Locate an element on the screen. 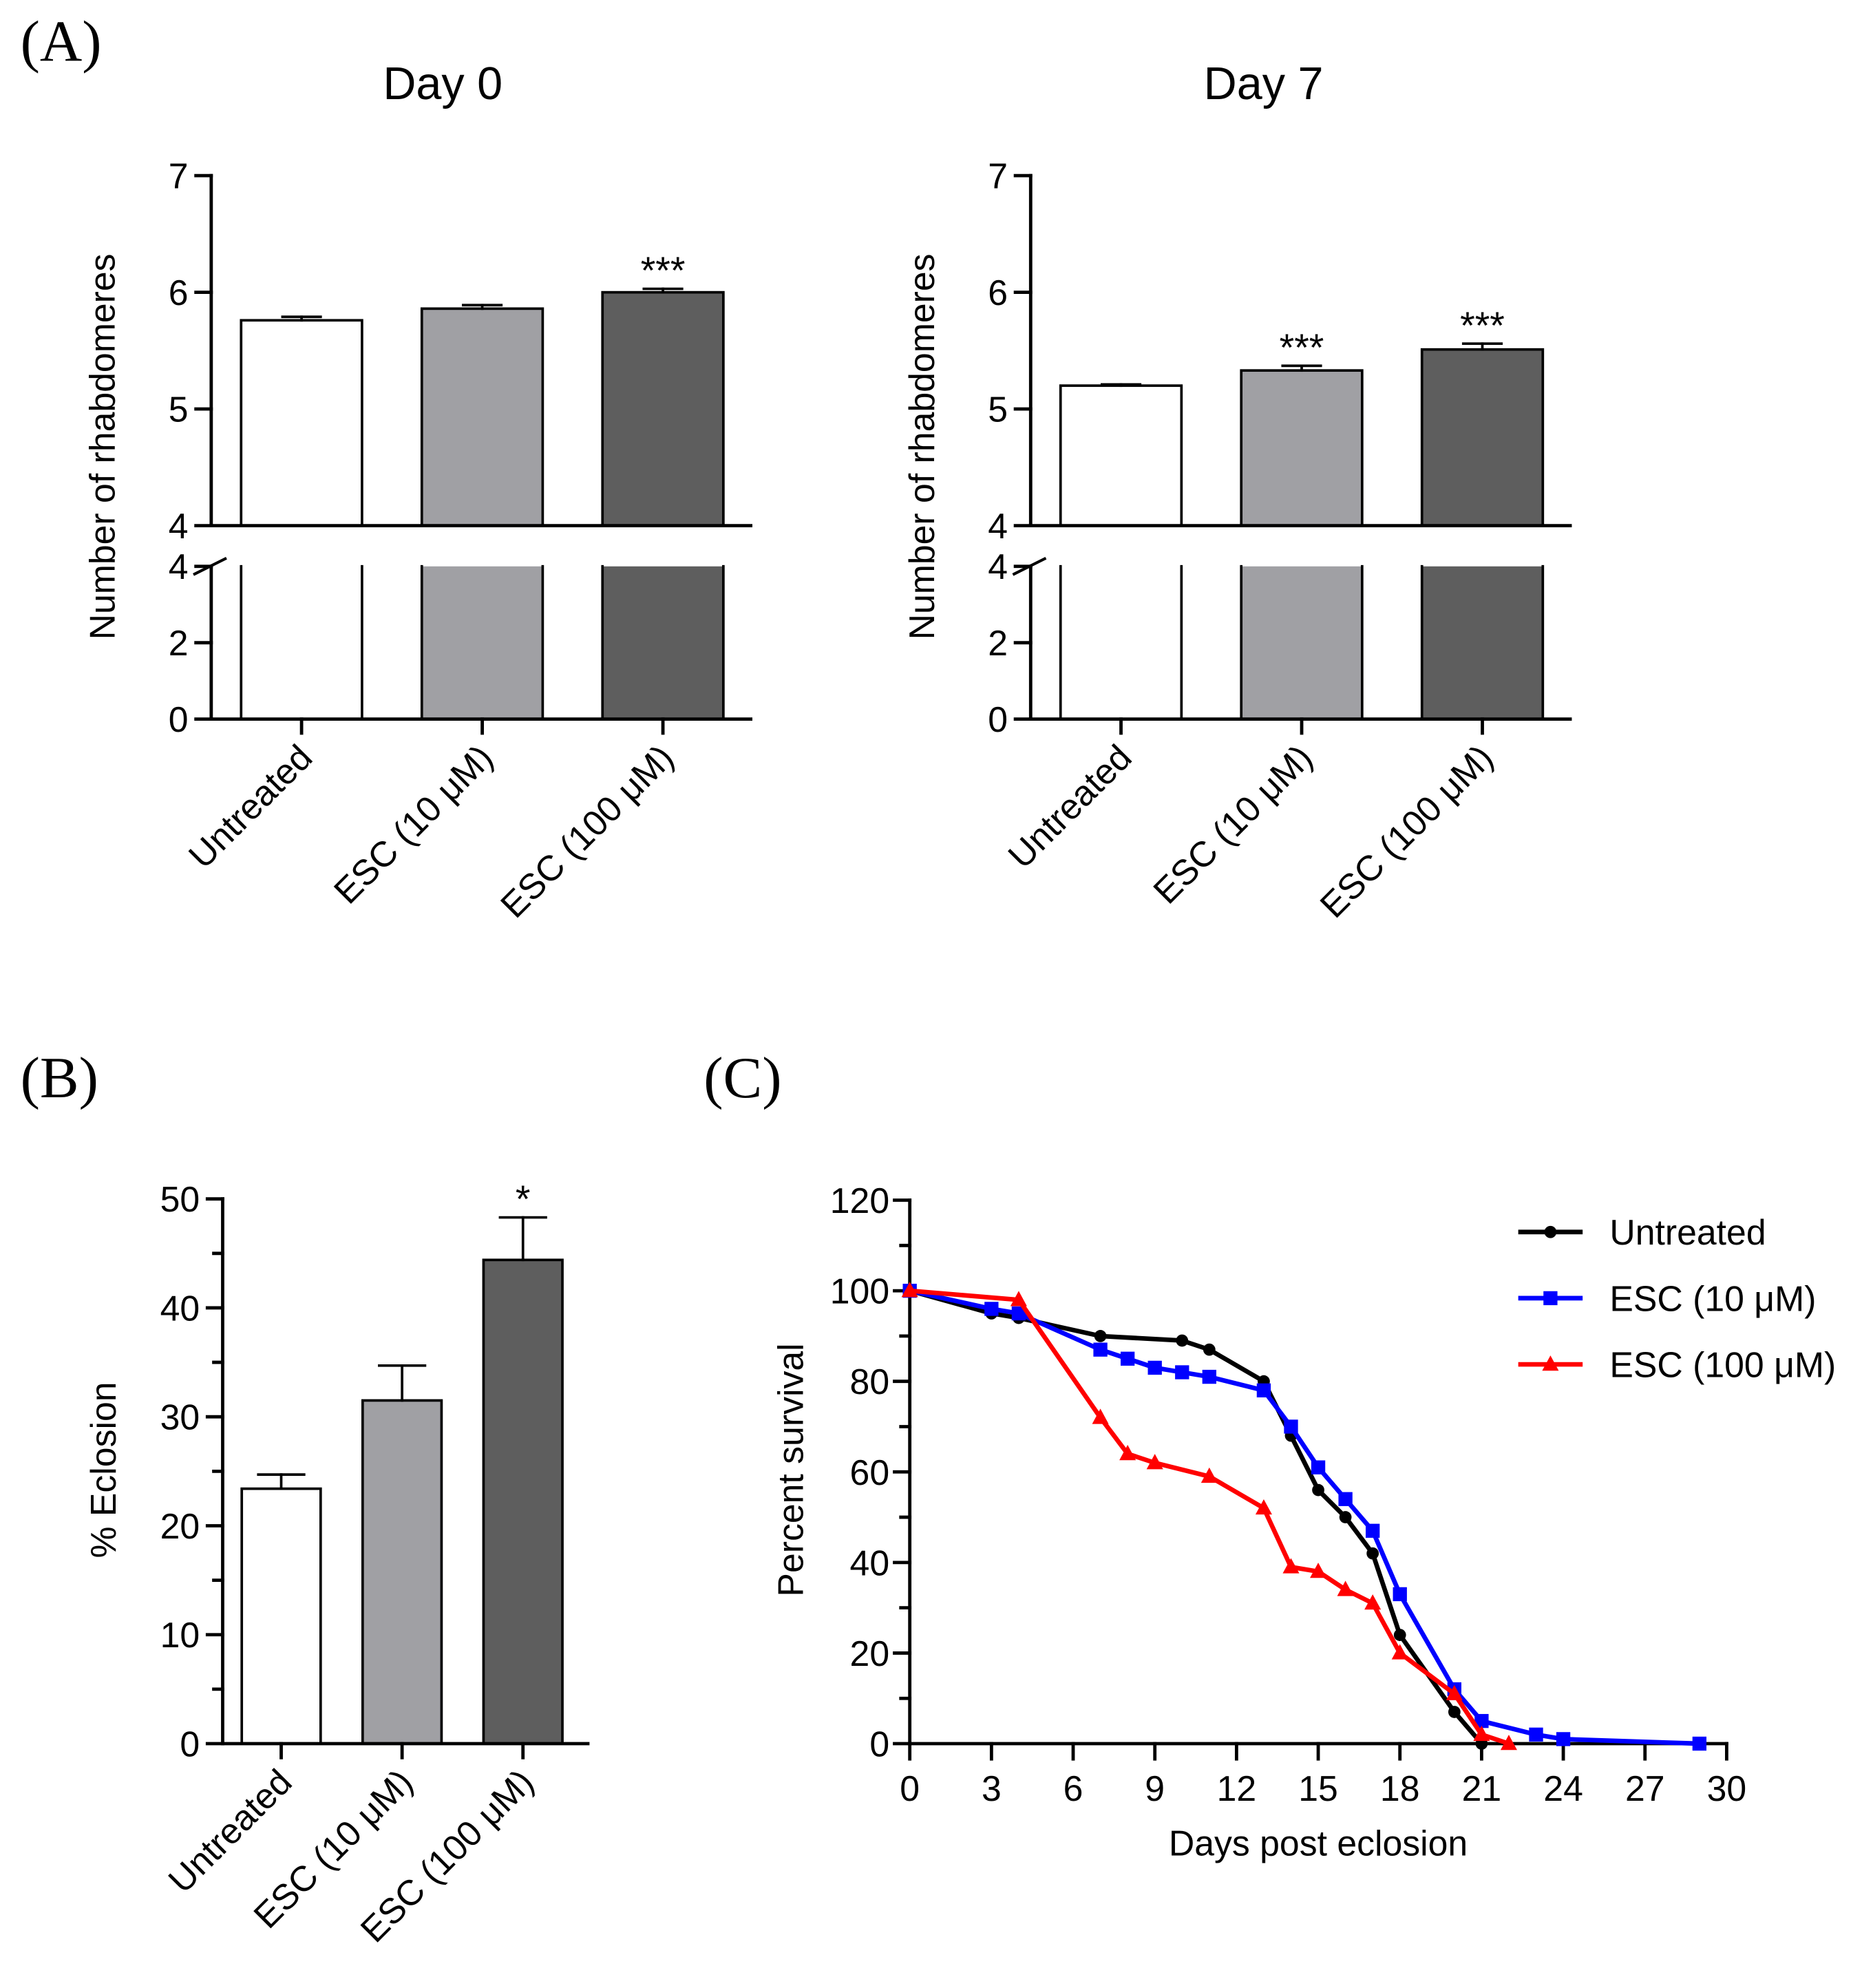 Image resolution: width=1873 pixels, height=1988 pixels. y-tick-label: 10 is located at coordinates (180, 1635).